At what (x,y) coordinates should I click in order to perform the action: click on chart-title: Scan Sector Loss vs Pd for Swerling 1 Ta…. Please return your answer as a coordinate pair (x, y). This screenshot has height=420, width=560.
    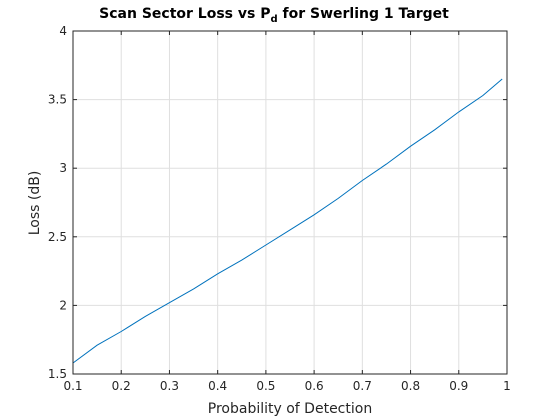
    Looking at the image, I should click on (274, 15).